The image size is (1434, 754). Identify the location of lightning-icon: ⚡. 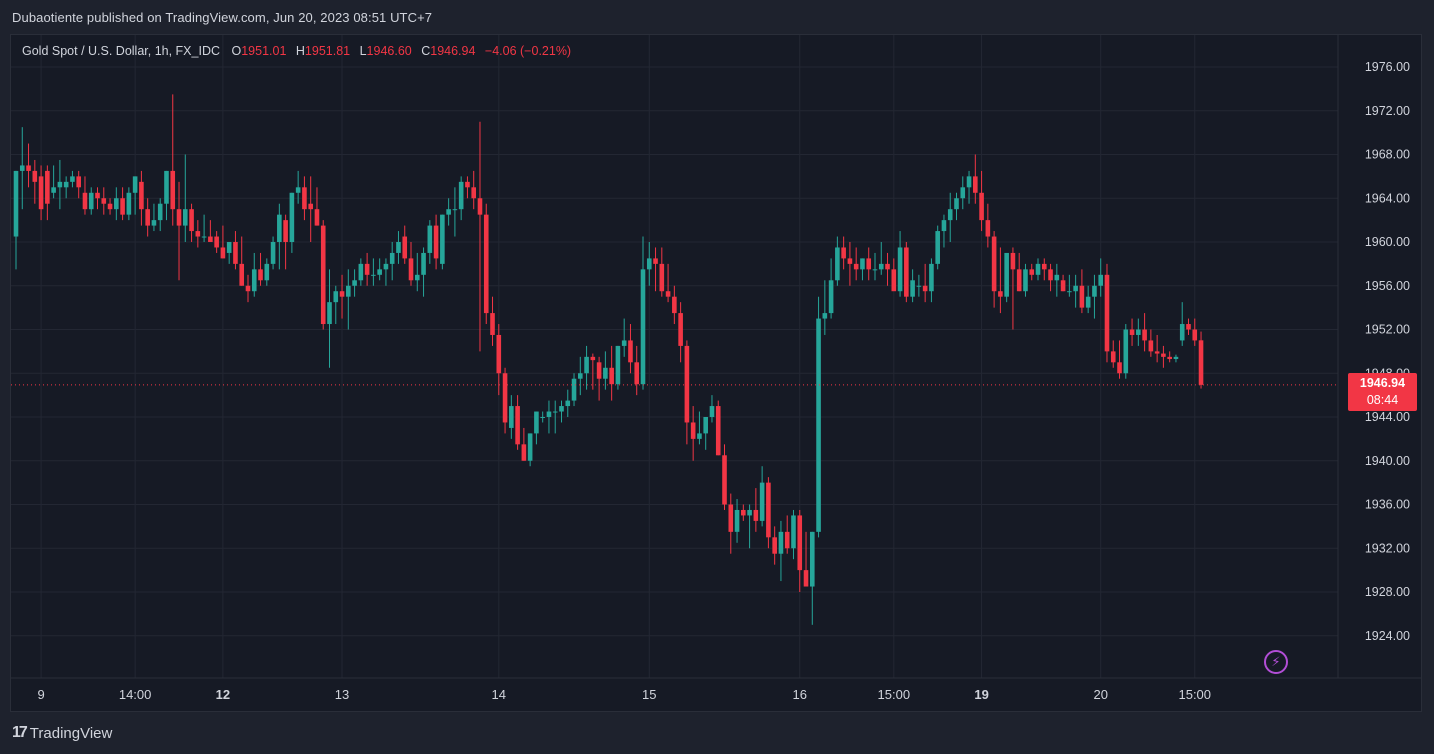
(1276, 662).